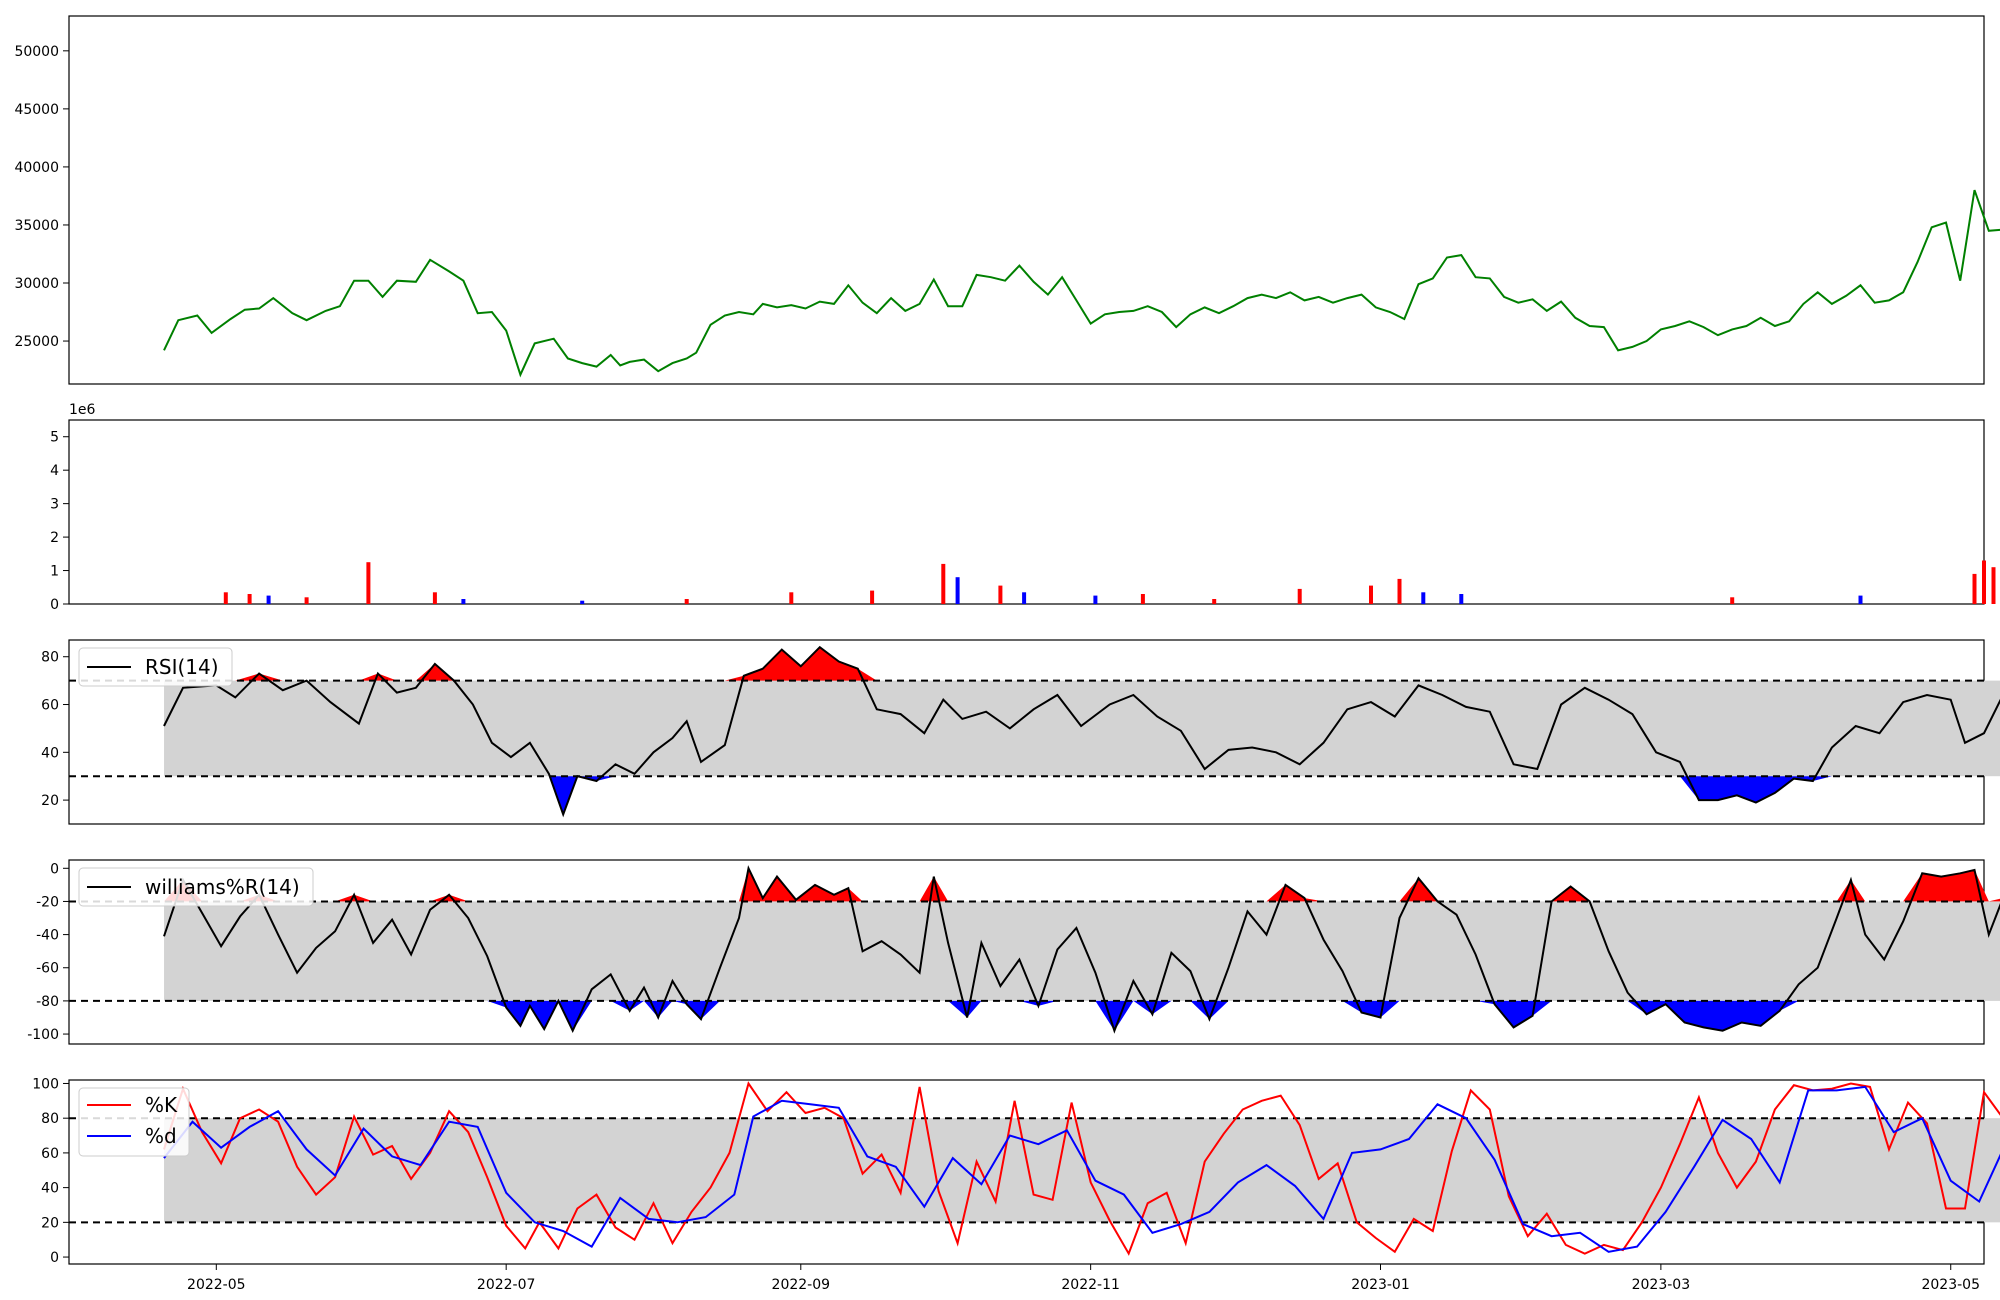 The image size is (2000, 1300). Describe the element at coordinates (1082, 885) in the screenshot. I see `williams-overbought-fill` at that location.